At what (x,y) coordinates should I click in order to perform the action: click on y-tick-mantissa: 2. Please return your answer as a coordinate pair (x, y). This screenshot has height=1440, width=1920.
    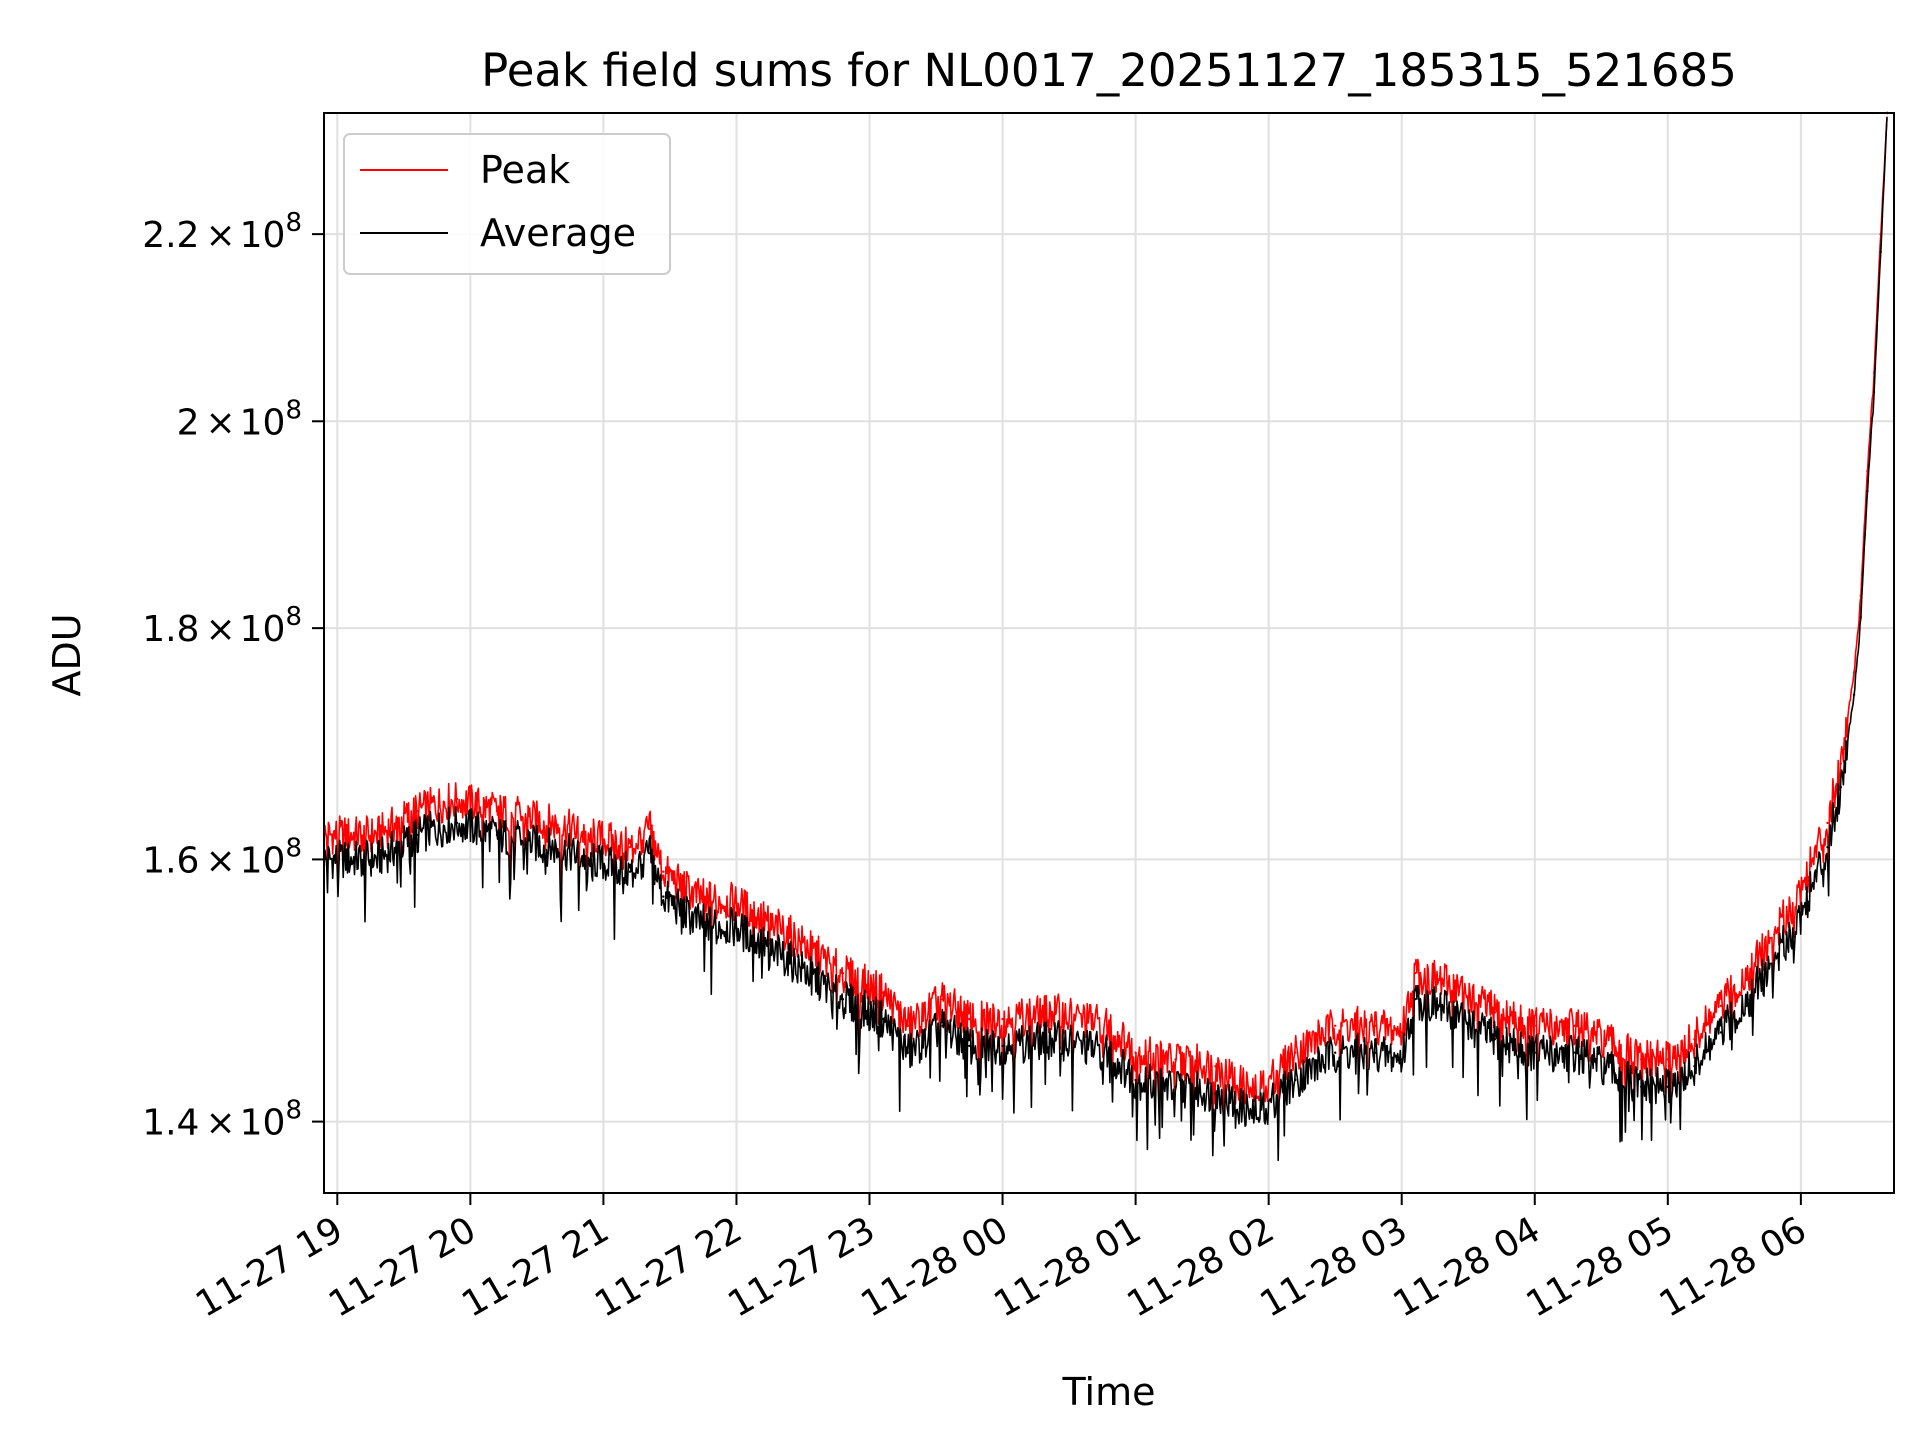
    Looking at the image, I should click on (188, 422).